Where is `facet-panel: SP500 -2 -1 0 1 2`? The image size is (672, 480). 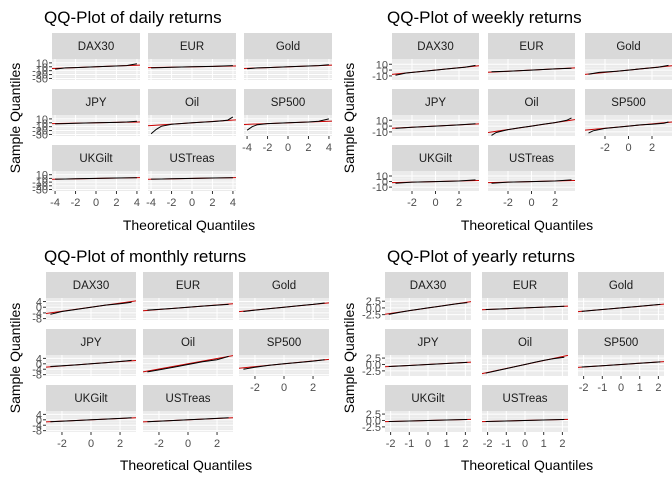 facet-panel: SP500 -2 -1 0 1 2 is located at coordinates (621, 361).